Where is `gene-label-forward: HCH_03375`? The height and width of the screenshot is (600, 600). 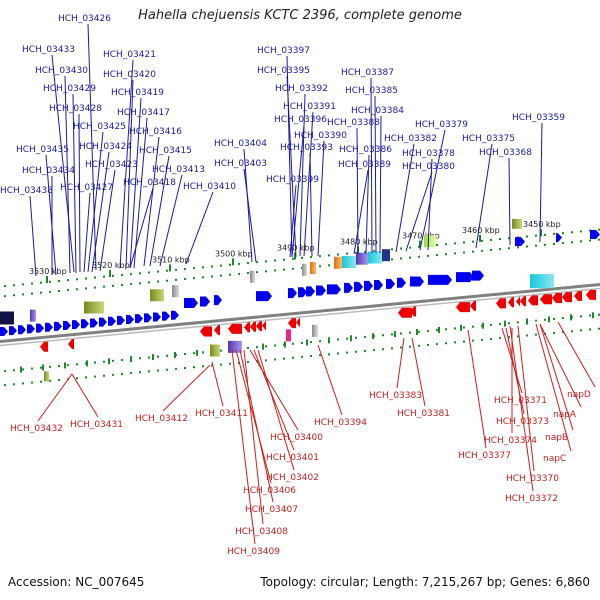
gene-label-forward: HCH_03375 is located at coordinates (488, 139).